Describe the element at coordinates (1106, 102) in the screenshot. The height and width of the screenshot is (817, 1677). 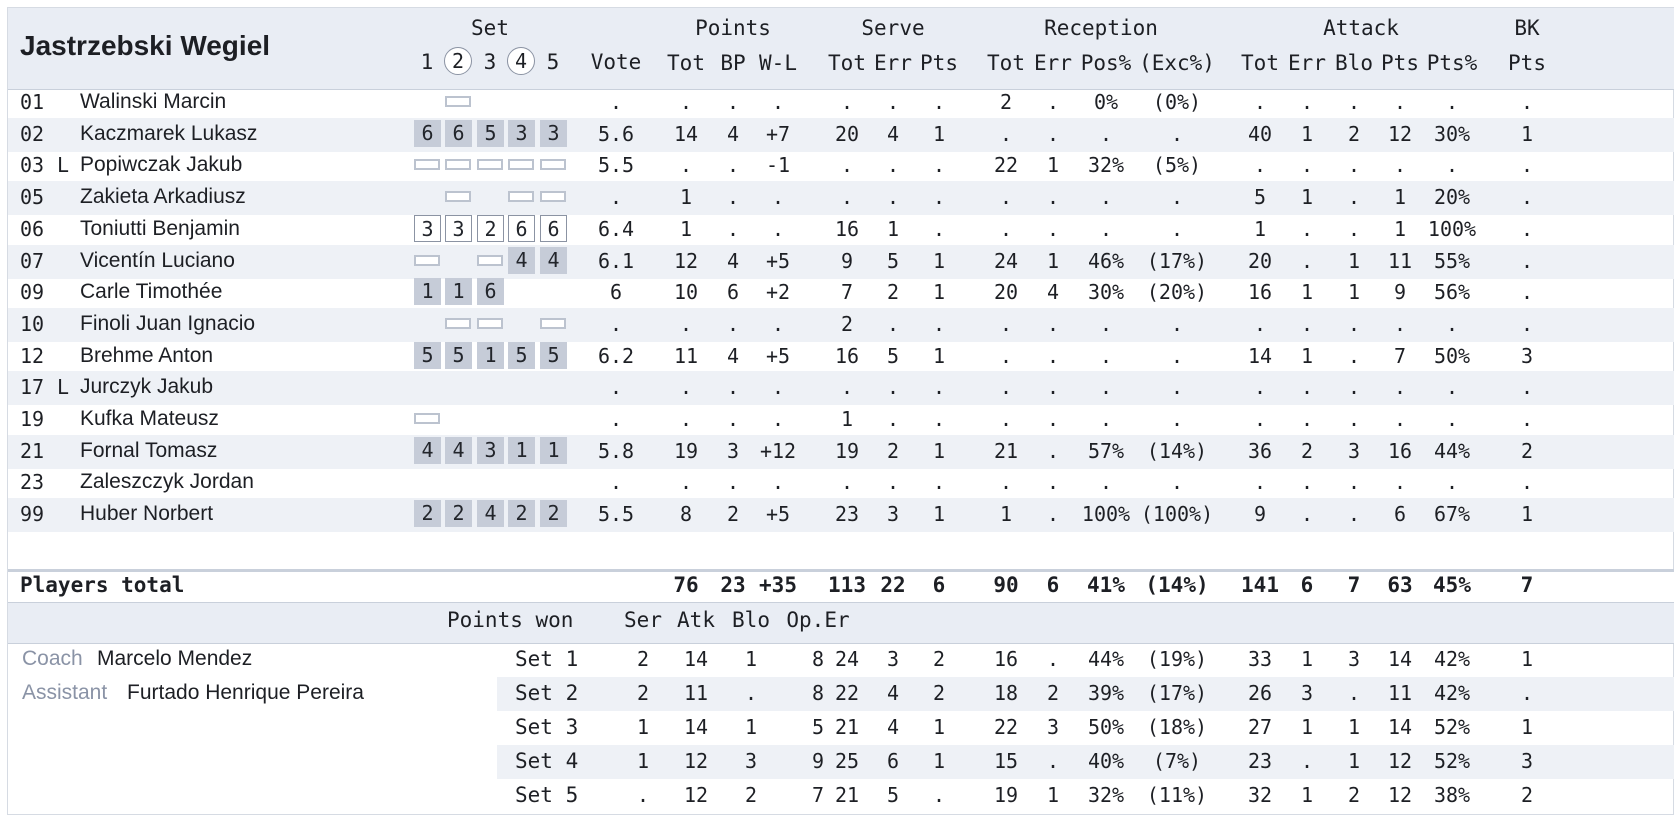
I see `stat-cell: 0%` at that location.